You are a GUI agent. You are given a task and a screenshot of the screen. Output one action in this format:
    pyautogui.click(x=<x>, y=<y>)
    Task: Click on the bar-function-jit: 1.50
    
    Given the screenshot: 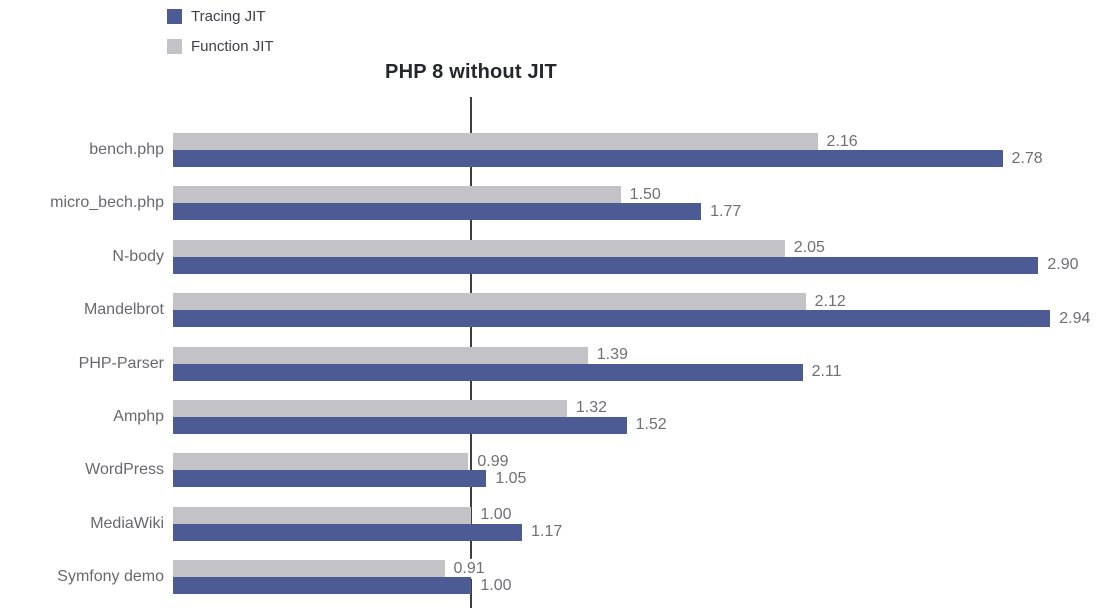 What is the action you would take?
    pyautogui.click(x=418, y=195)
    